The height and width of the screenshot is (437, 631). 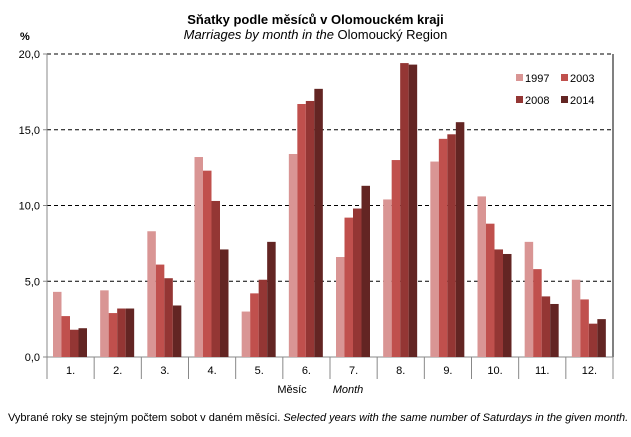 What do you see at coordinates (582, 79) in the screenshot?
I see `legend-label-2003: 2003` at bounding box center [582, 79].